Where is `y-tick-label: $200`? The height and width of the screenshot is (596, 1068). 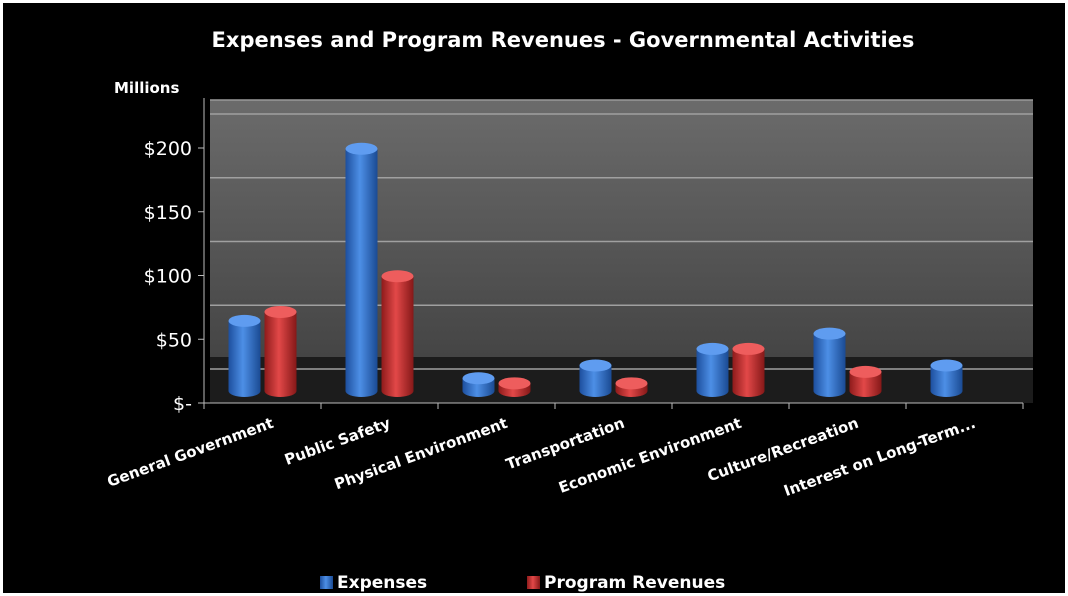 y-tick-label: $200 is located at coordinates (168, 149).